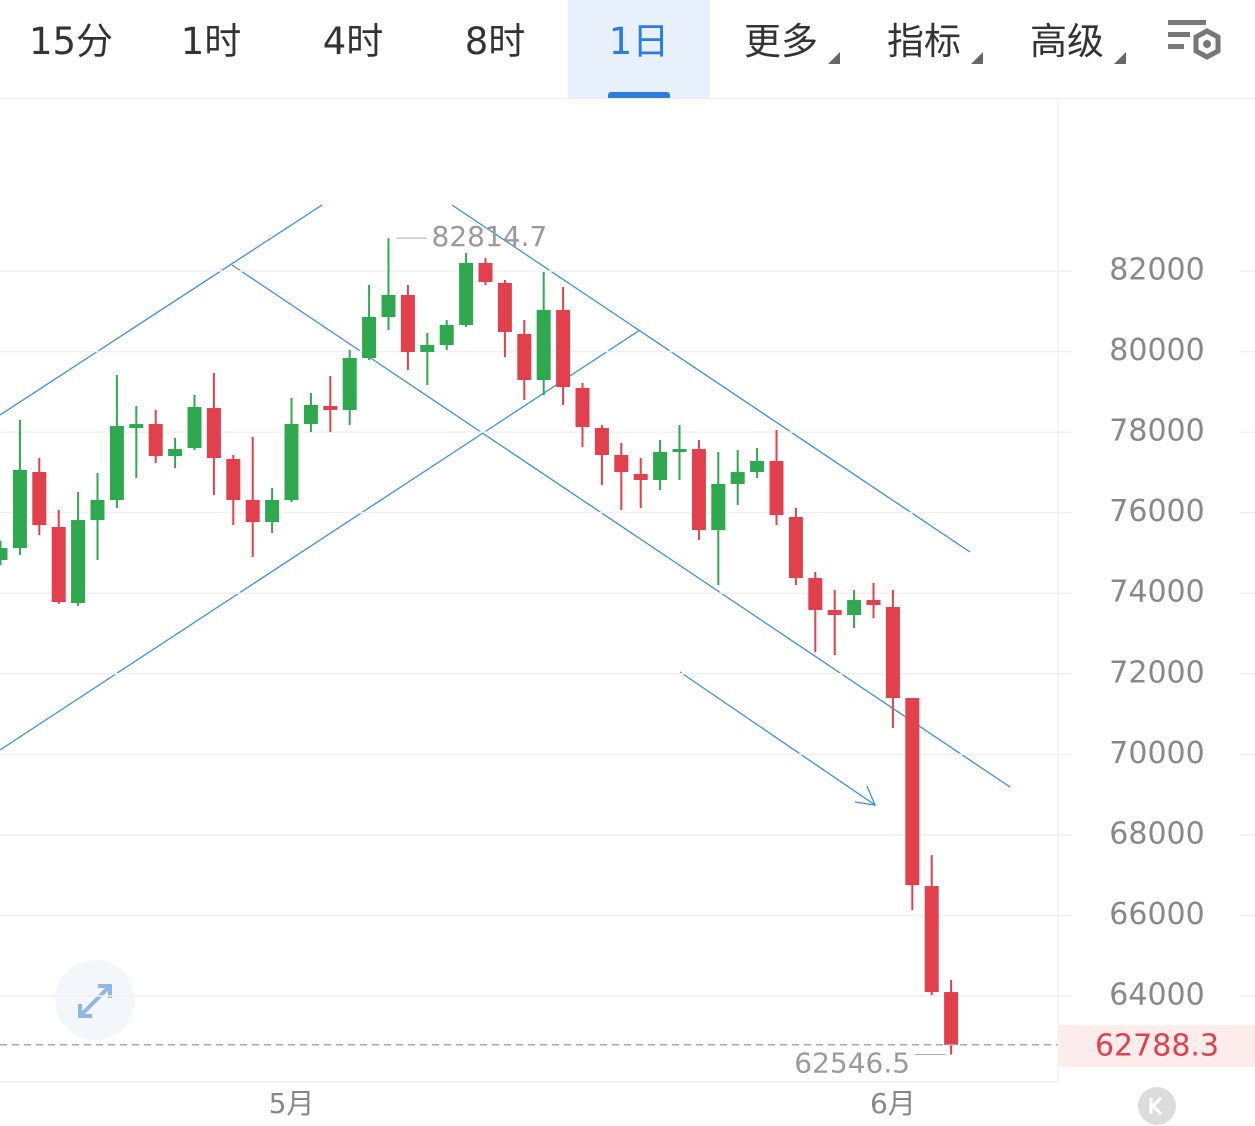 The image size is (1255, 1126). Describe the element at coordinates (1067, 41) in the screenshot. I see `tab-label: 高级` at that location.